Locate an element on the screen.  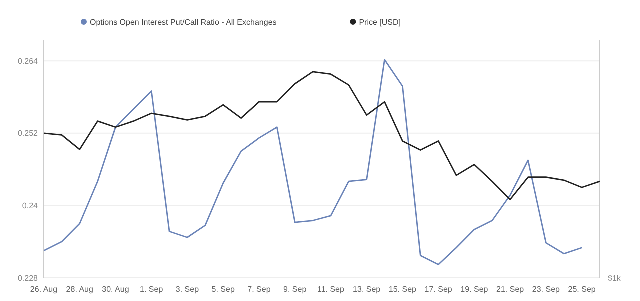
x-tick-label: 19. Sep is located at coordinates (474, 289).